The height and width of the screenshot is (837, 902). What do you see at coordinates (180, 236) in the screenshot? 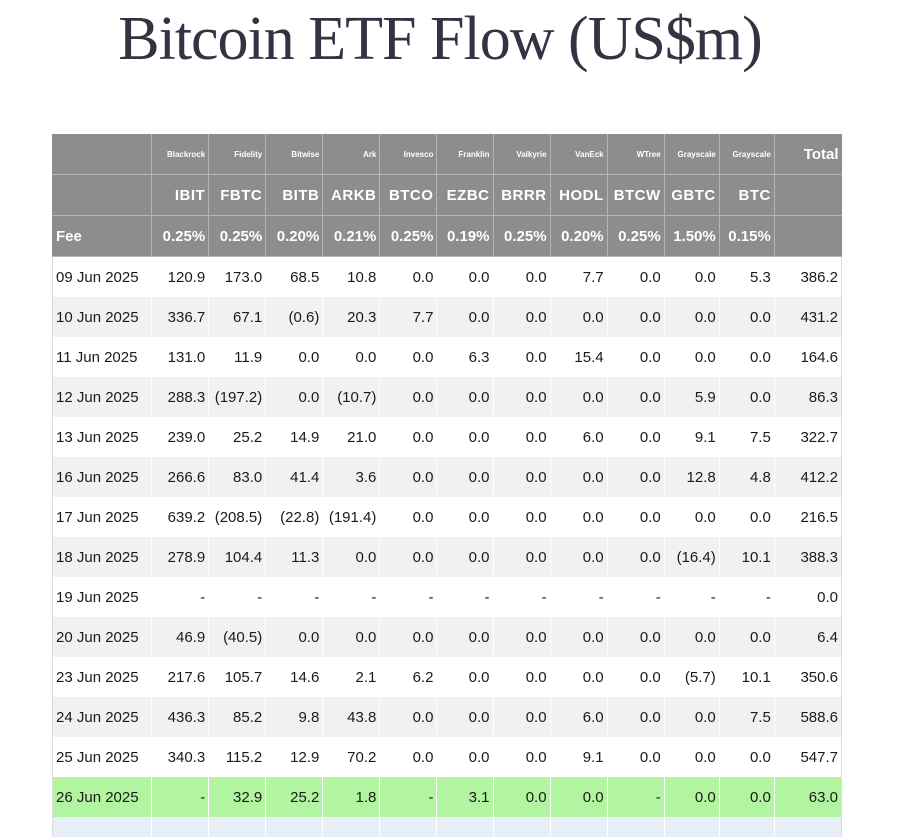
I see `fee-value: 0.25%` at bounding box center [180, 236].